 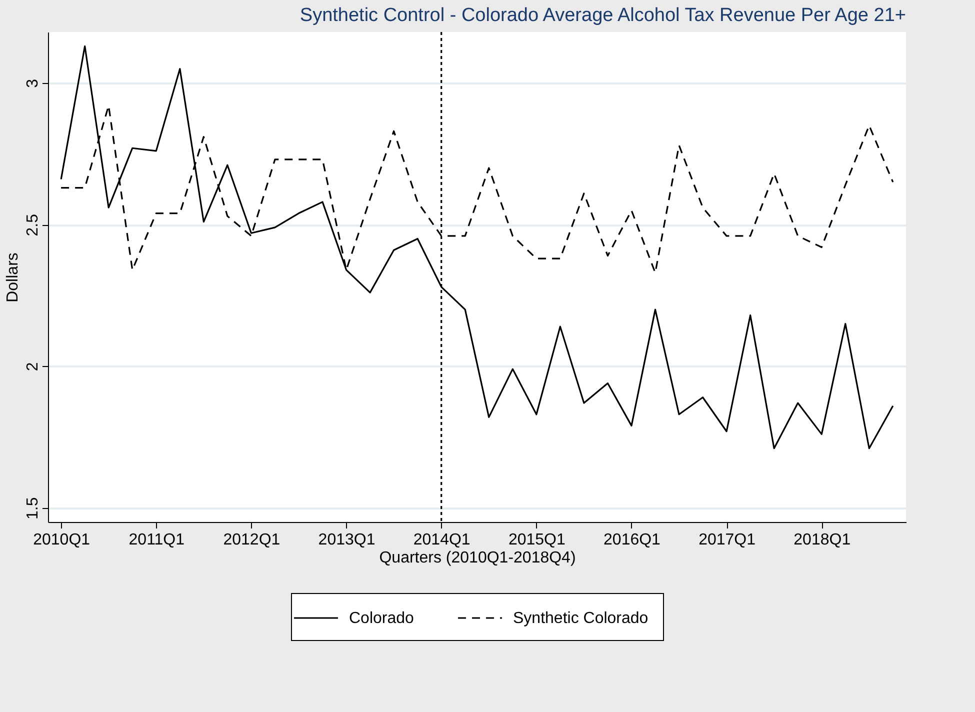 What do you see at coordinates (727, 540) in the screenshot?
I see `x-tick-label: 2017Q1` at bounding box center [727, 540].